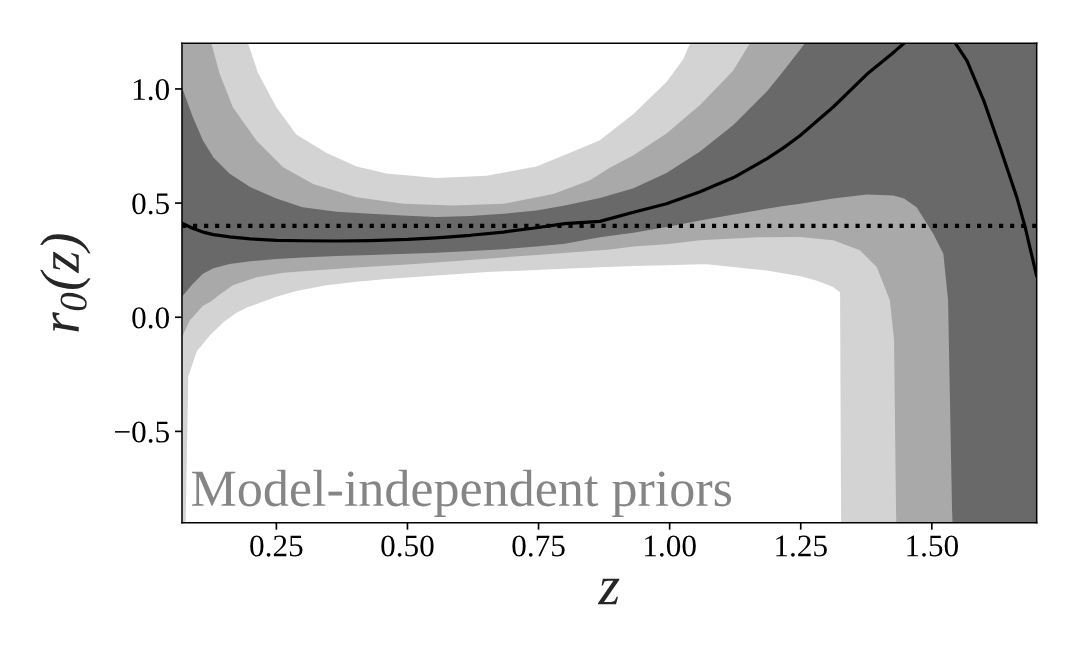 Image resolution: width=1080 pixels, height=668 pixels. Describe the element at coordinates (150, 318) in the screenshot. I see `y-tick-label: 0.0` at that location.